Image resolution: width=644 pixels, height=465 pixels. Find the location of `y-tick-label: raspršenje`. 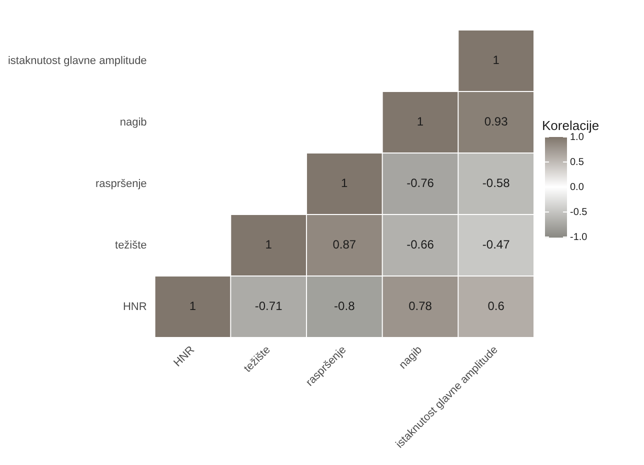

y-tick-label: raspršenje is located at coordinates (121, 184).